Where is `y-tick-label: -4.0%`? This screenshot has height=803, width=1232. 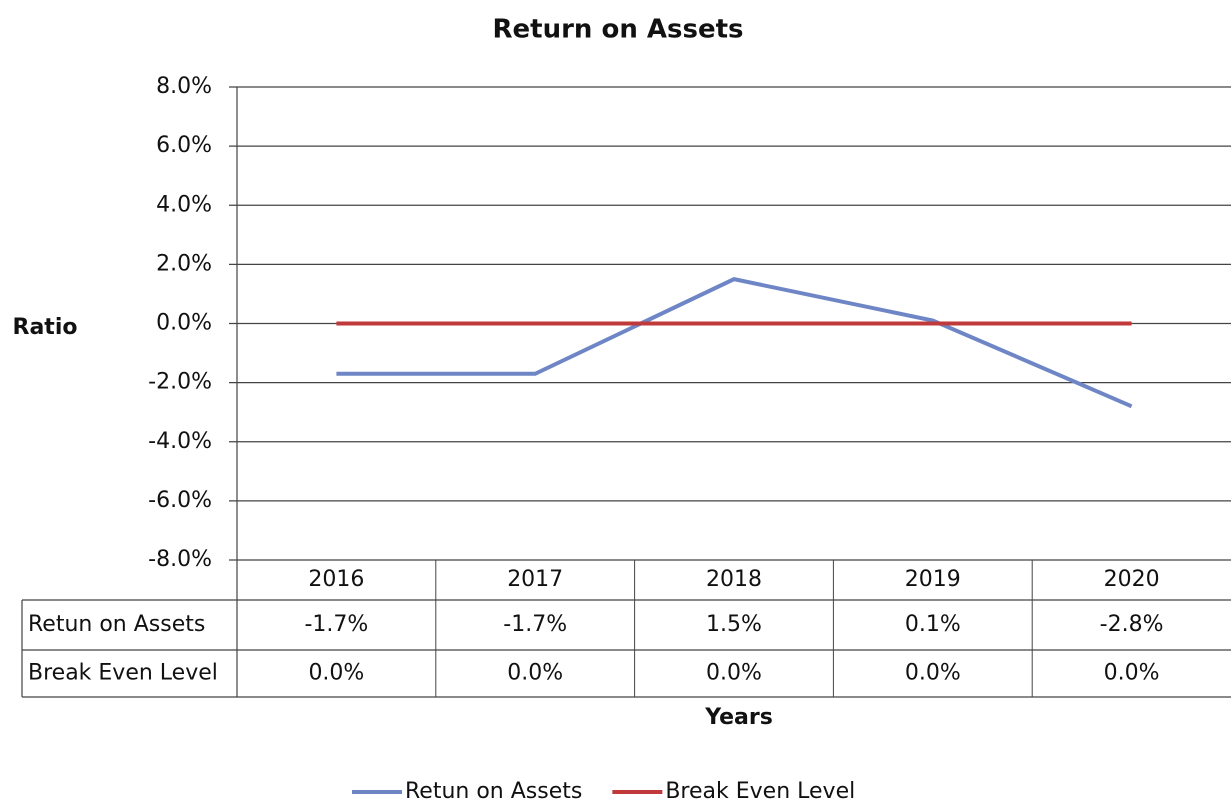 y-tick-label: -4.0% is located at coordinates (180, 441).